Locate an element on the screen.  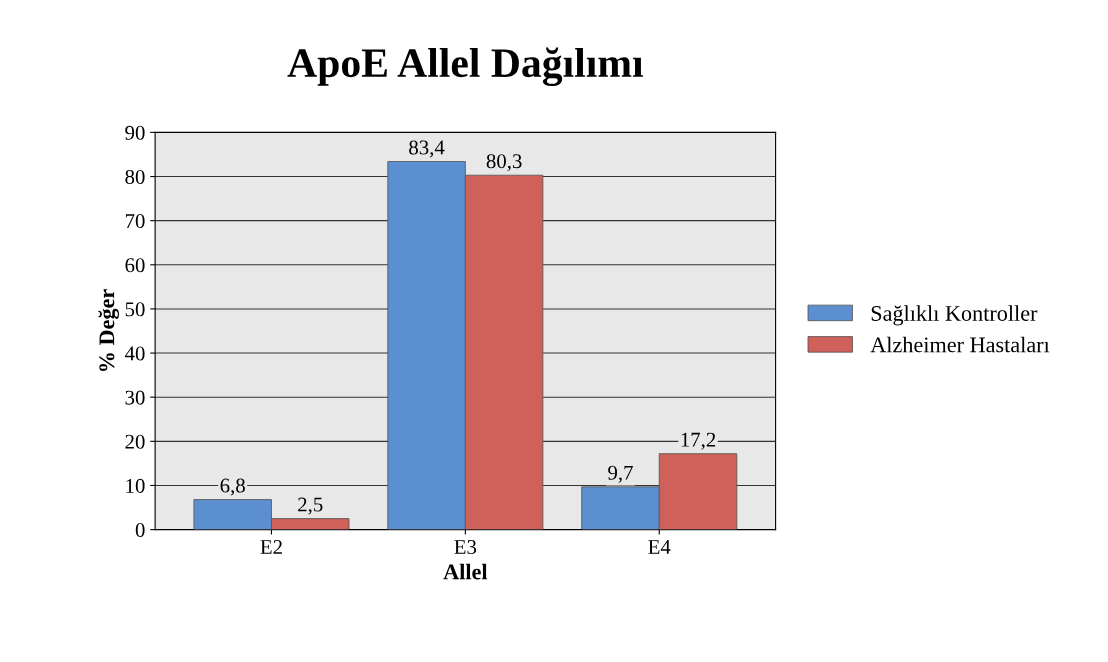
y-tick-label: 50 is located at coordinates (135, 309).